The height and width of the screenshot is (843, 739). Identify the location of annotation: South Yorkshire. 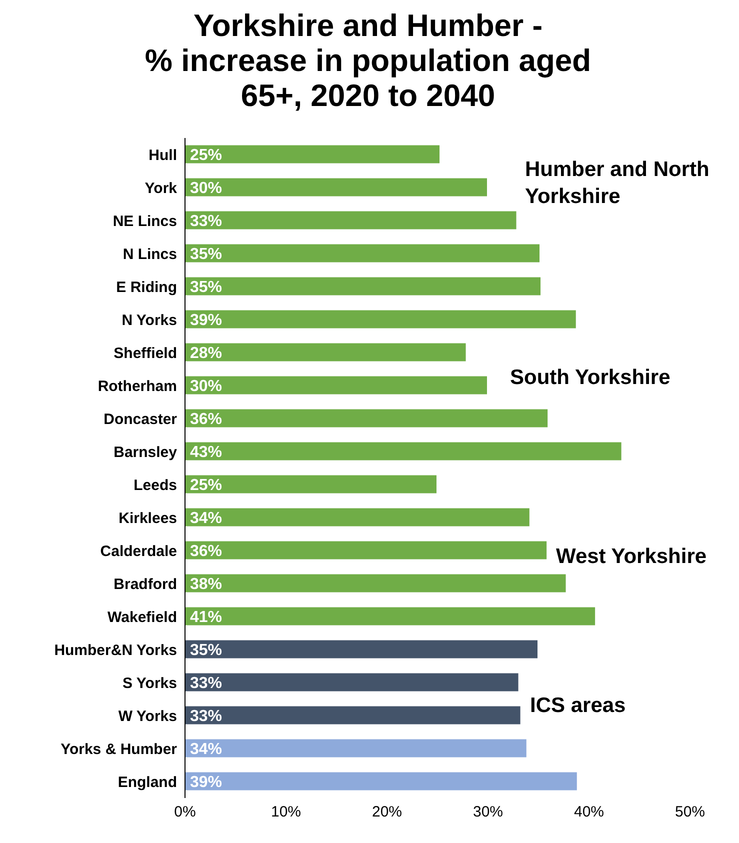
(591, 378).